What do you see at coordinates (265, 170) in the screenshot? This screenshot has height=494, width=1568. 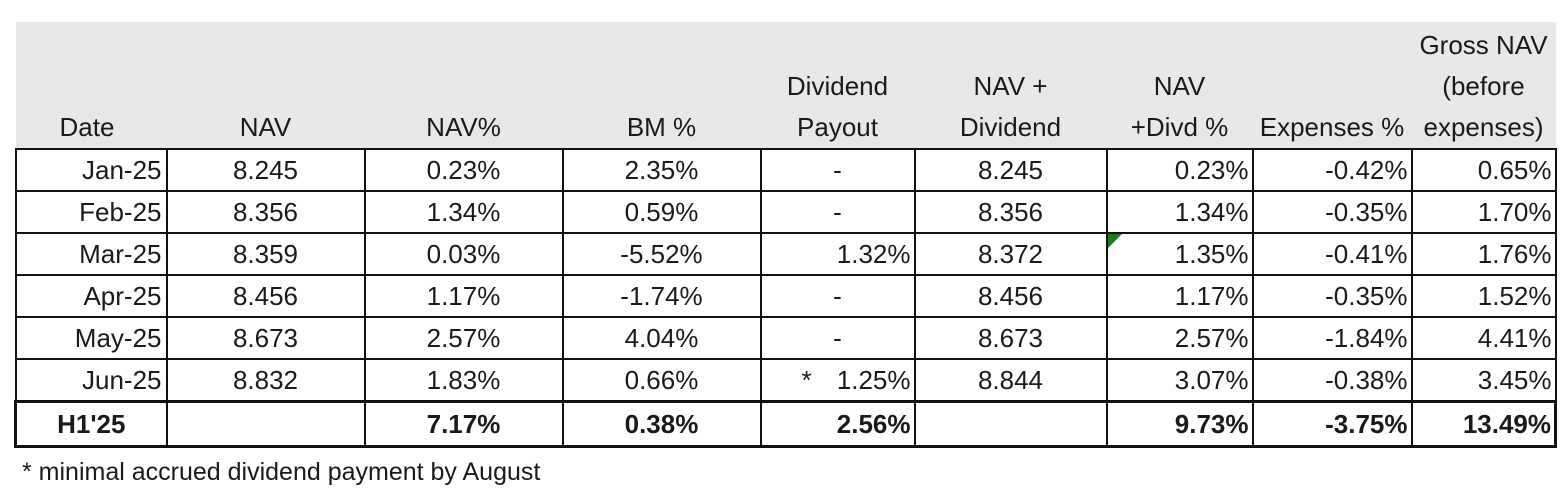 I see `row-nav: 8.245` at bounding box center [265, 170].